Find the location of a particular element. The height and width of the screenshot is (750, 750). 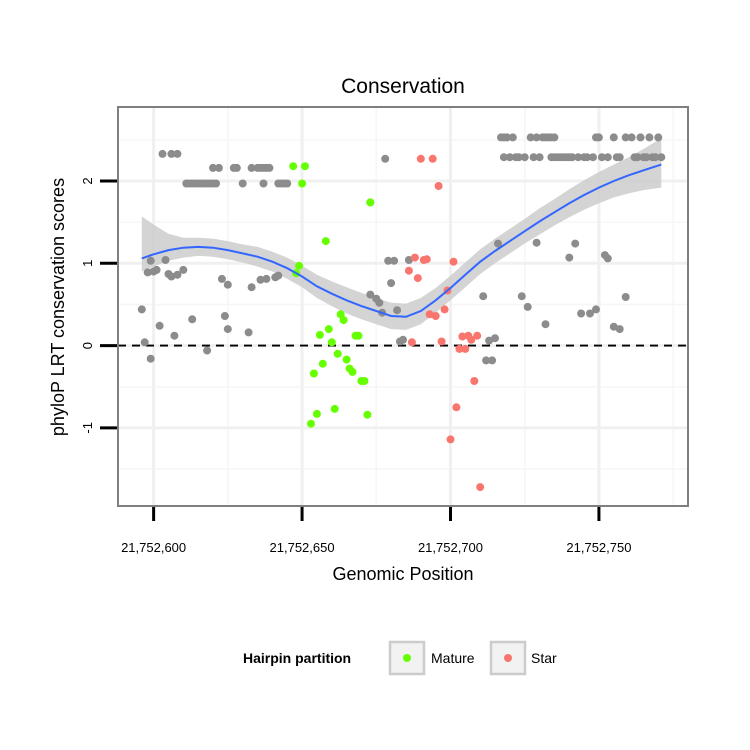

legend-title: Hairpin partition is located at coordinates (297, 658).